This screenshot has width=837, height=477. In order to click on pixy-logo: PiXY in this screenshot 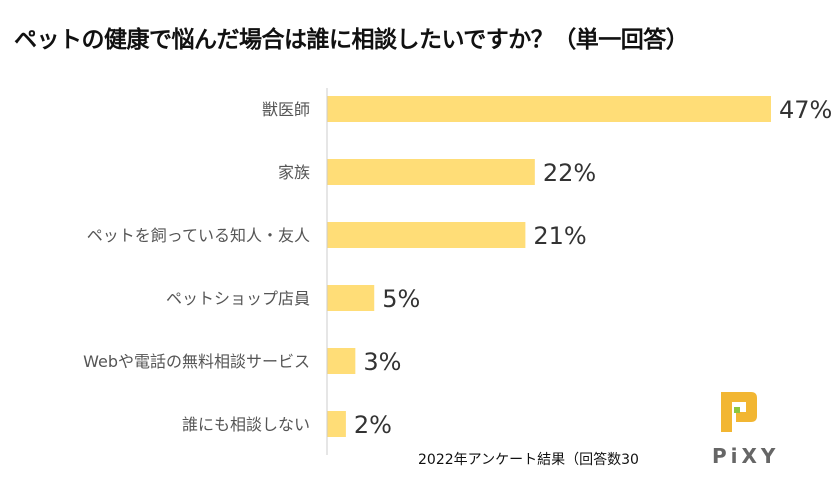, I will do `click(747, 433)`.